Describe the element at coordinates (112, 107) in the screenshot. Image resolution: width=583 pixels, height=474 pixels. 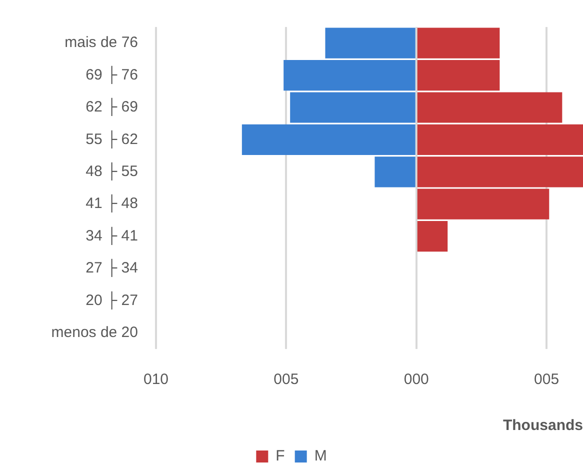
I see `y-tick-label: 62 ├ 69` at that location.